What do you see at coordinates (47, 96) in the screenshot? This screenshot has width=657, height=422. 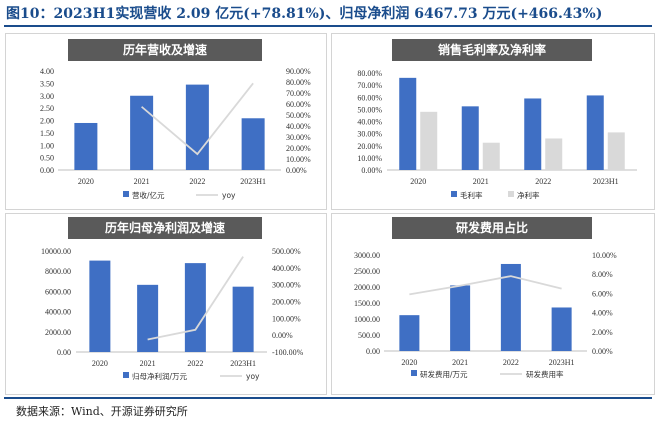 I see `y-tick-label: 3.00` at bounding box center [47, 96].